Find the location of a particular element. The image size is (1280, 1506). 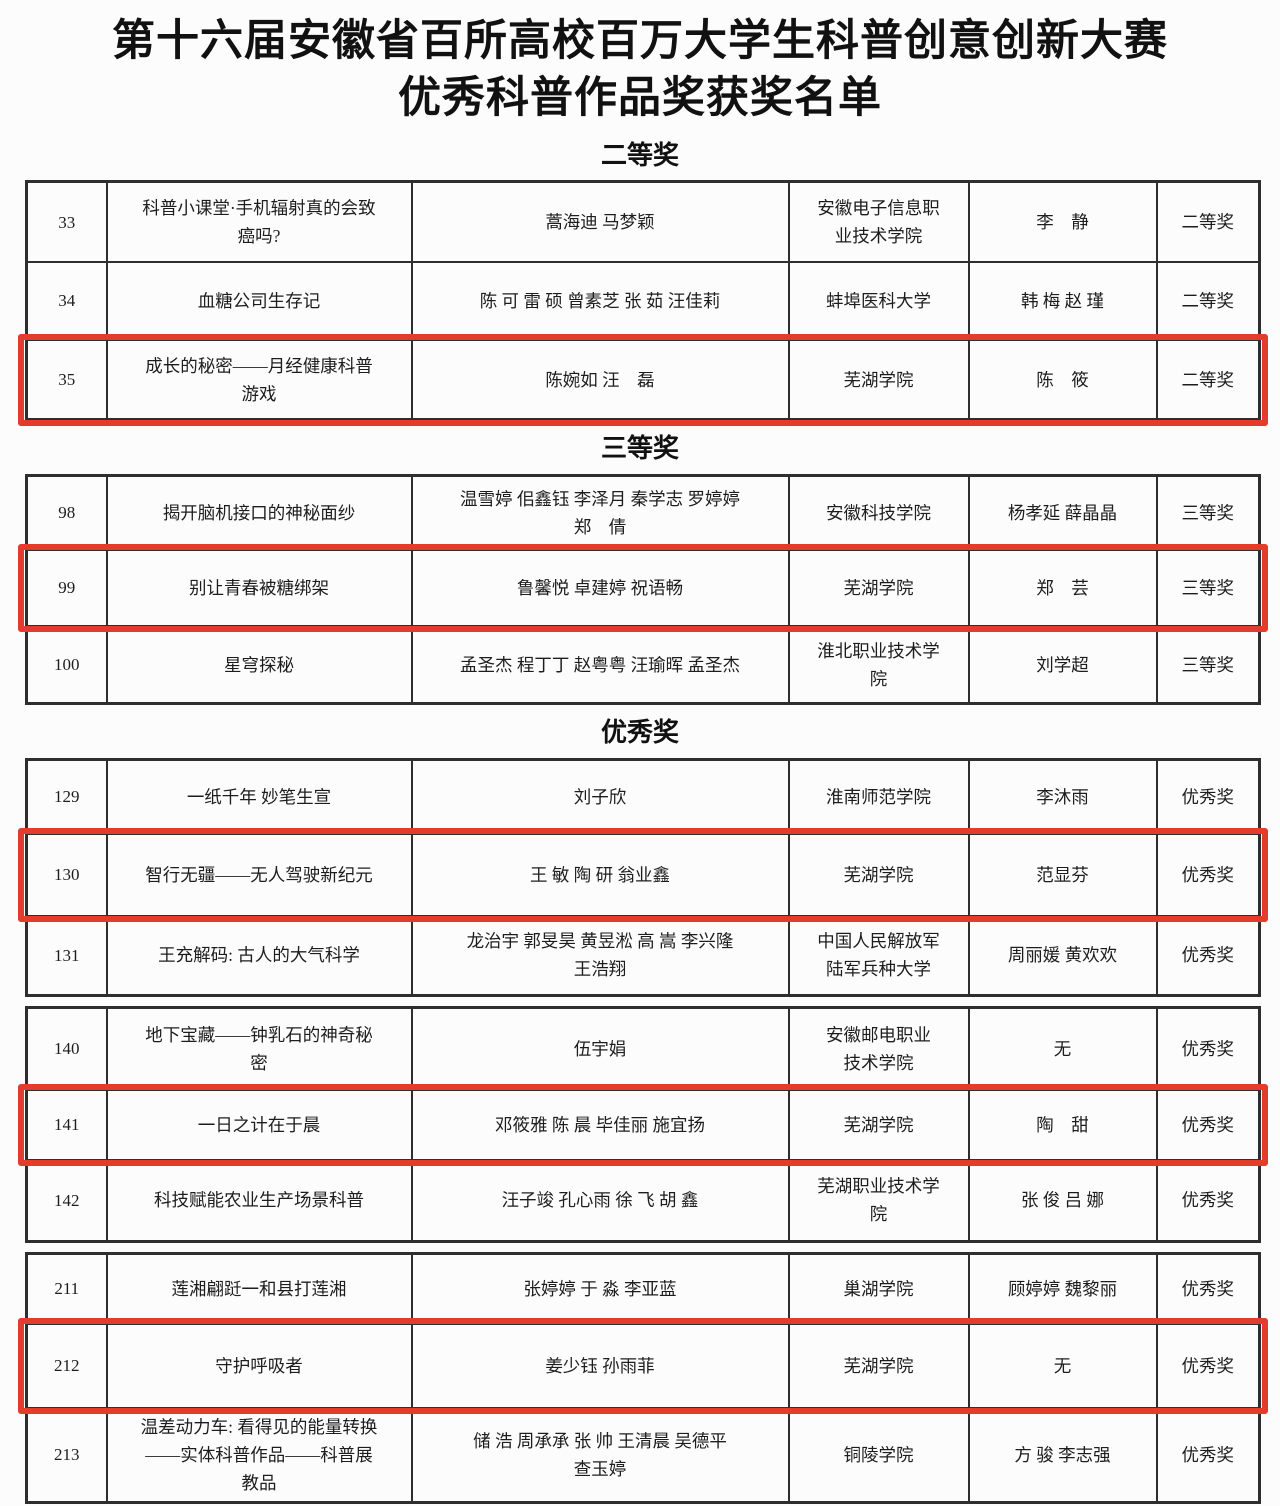

cell-index: 131 is located at coordinates (66, 955).